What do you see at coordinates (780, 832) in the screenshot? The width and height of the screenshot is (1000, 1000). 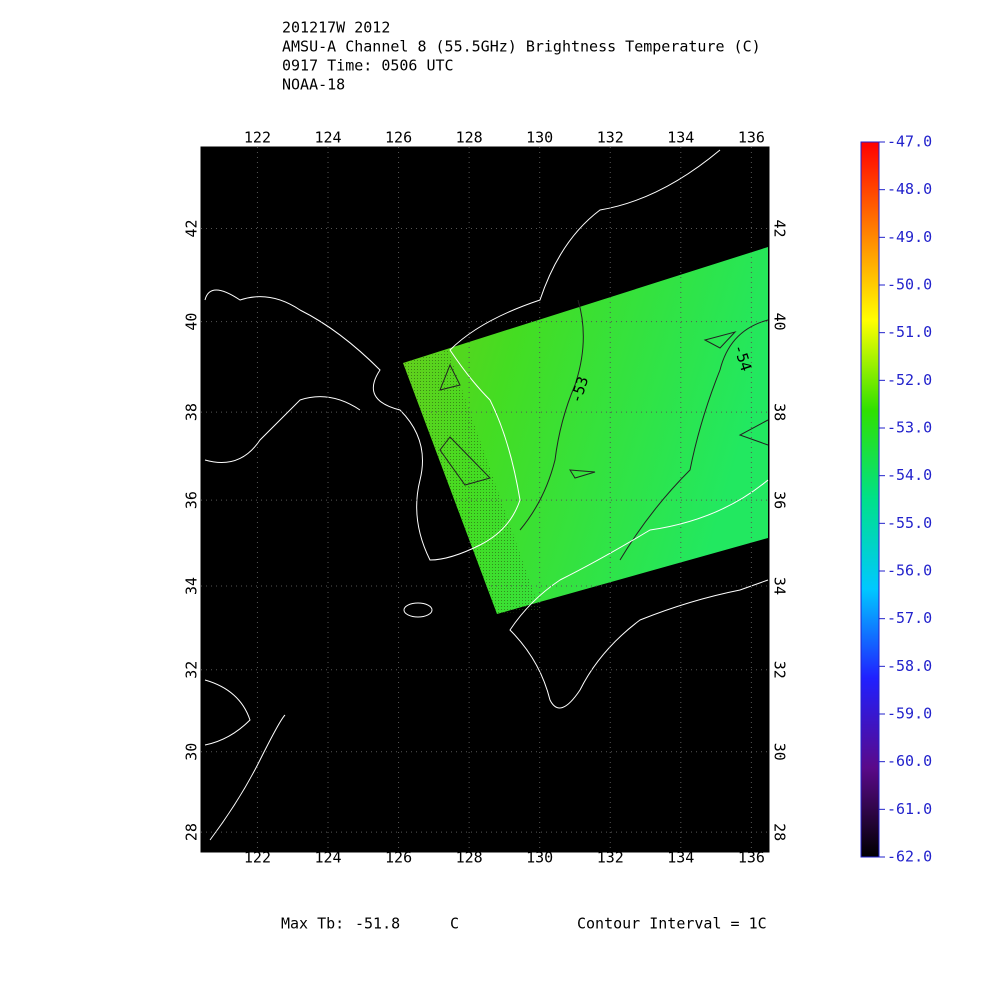 I see `lat-label-right: 28` at bounding box center [780, 832].